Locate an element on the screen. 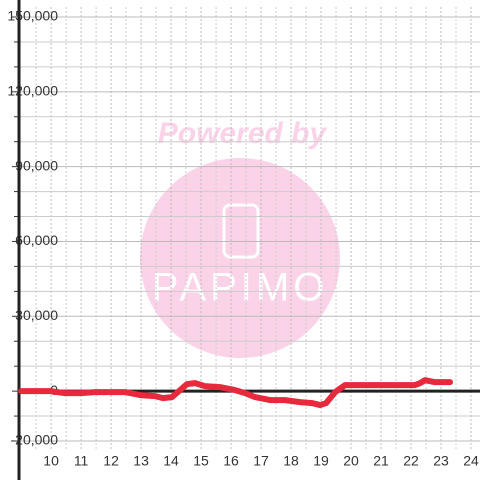 This screenshot has width=480, height=480. y-tick-label: 150,000 is located at coordinates (32, 16).